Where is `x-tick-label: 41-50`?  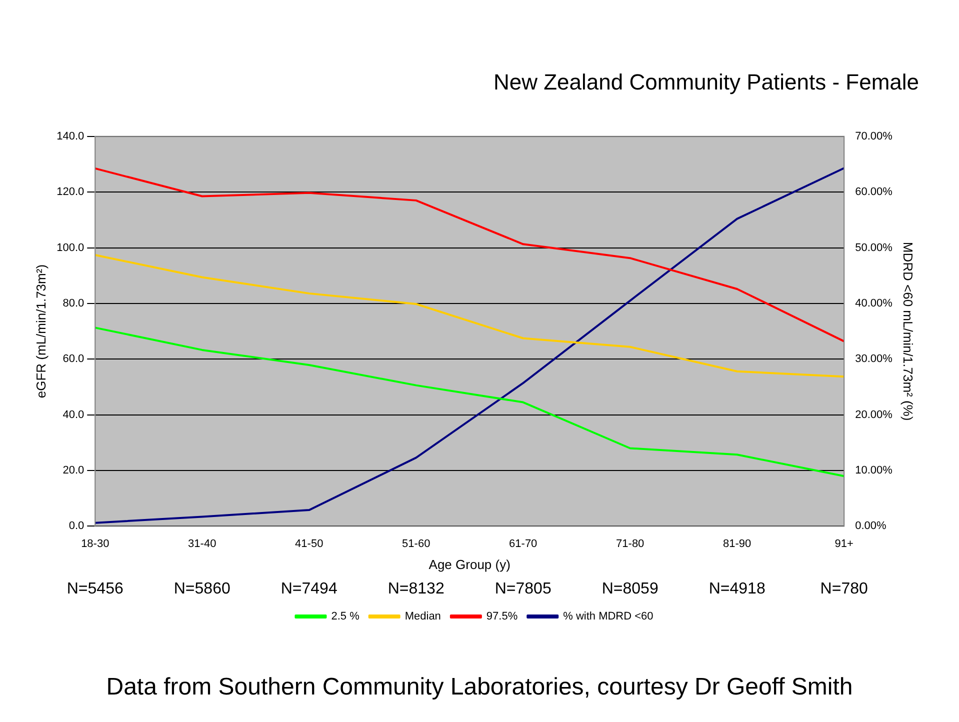
x-tick-label: 41-50 is located at coordinates (309, 544).